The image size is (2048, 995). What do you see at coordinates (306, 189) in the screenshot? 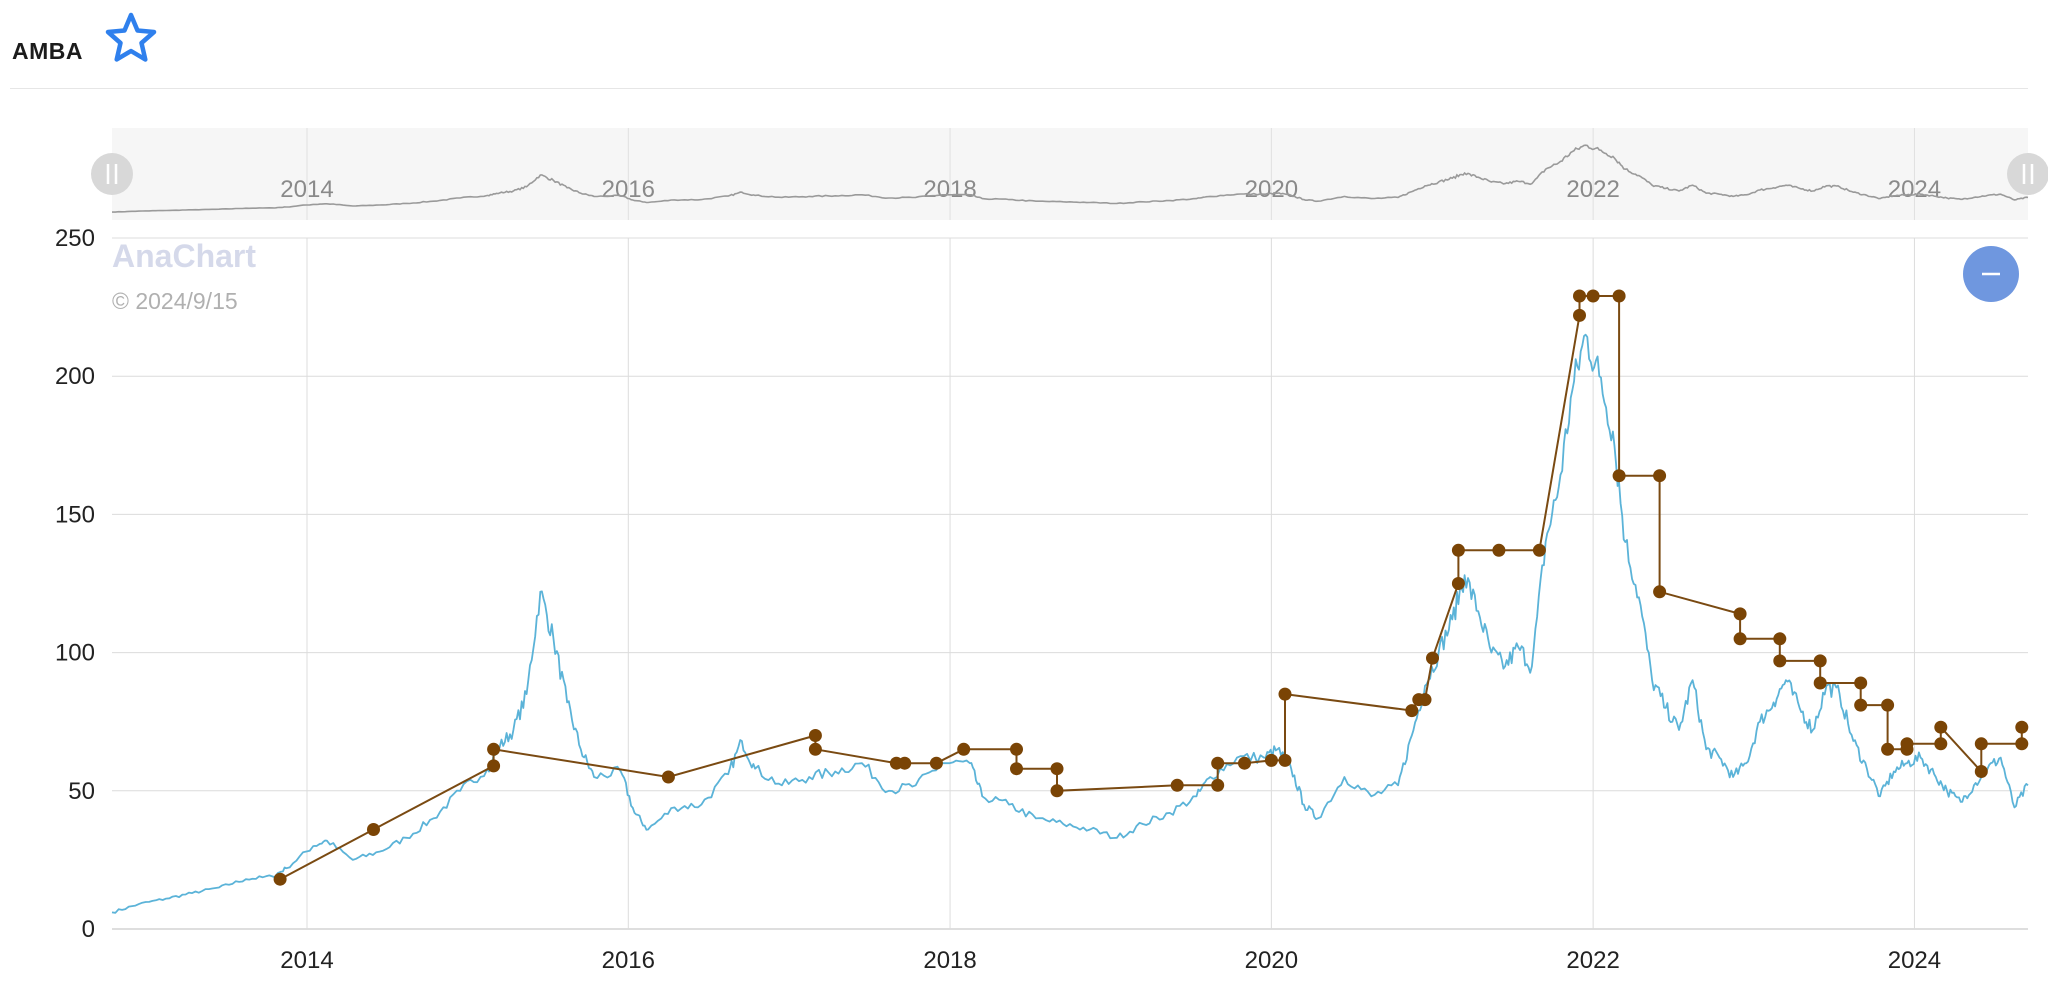
I see `navigator-x-label: 2014` at bounding box center [306, 189].